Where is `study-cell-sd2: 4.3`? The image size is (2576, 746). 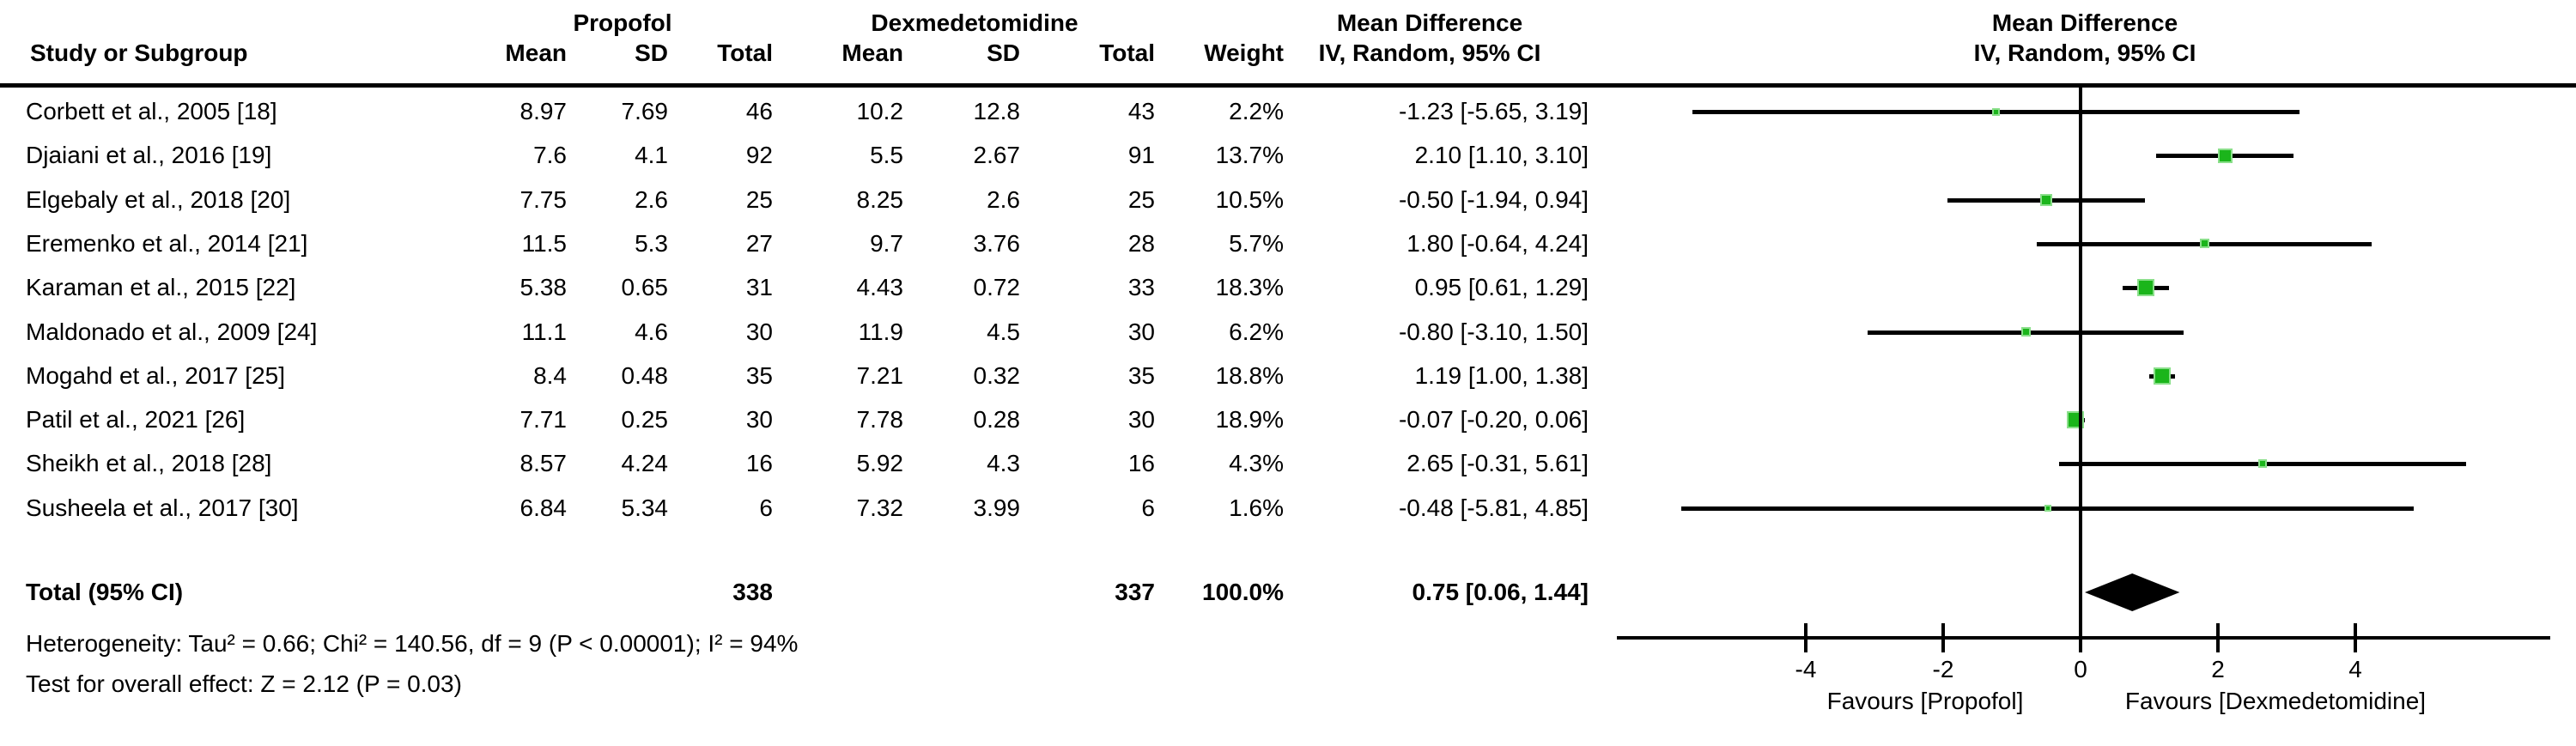
study-cell-sd2: 4.3 is located at coordinates (1003, 464).